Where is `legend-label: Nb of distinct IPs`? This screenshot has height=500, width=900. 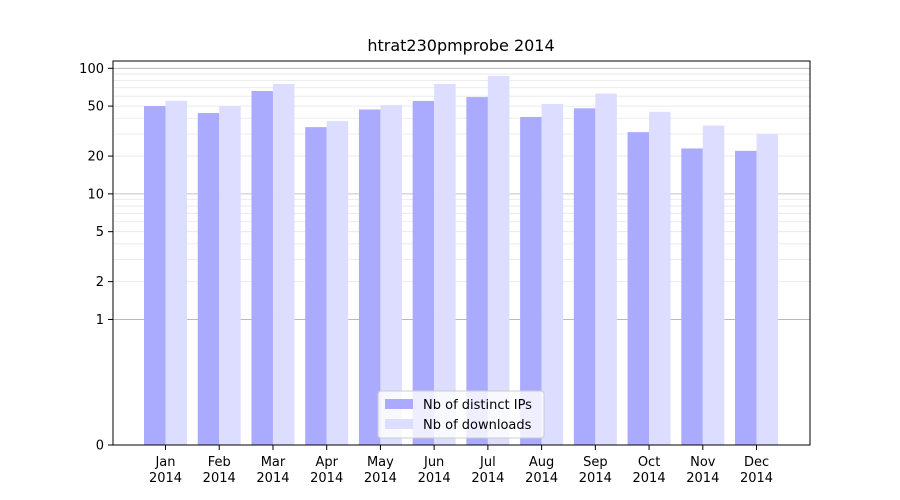
legend-label: Nb of distinct IPs is located at coordinates (477, 405).